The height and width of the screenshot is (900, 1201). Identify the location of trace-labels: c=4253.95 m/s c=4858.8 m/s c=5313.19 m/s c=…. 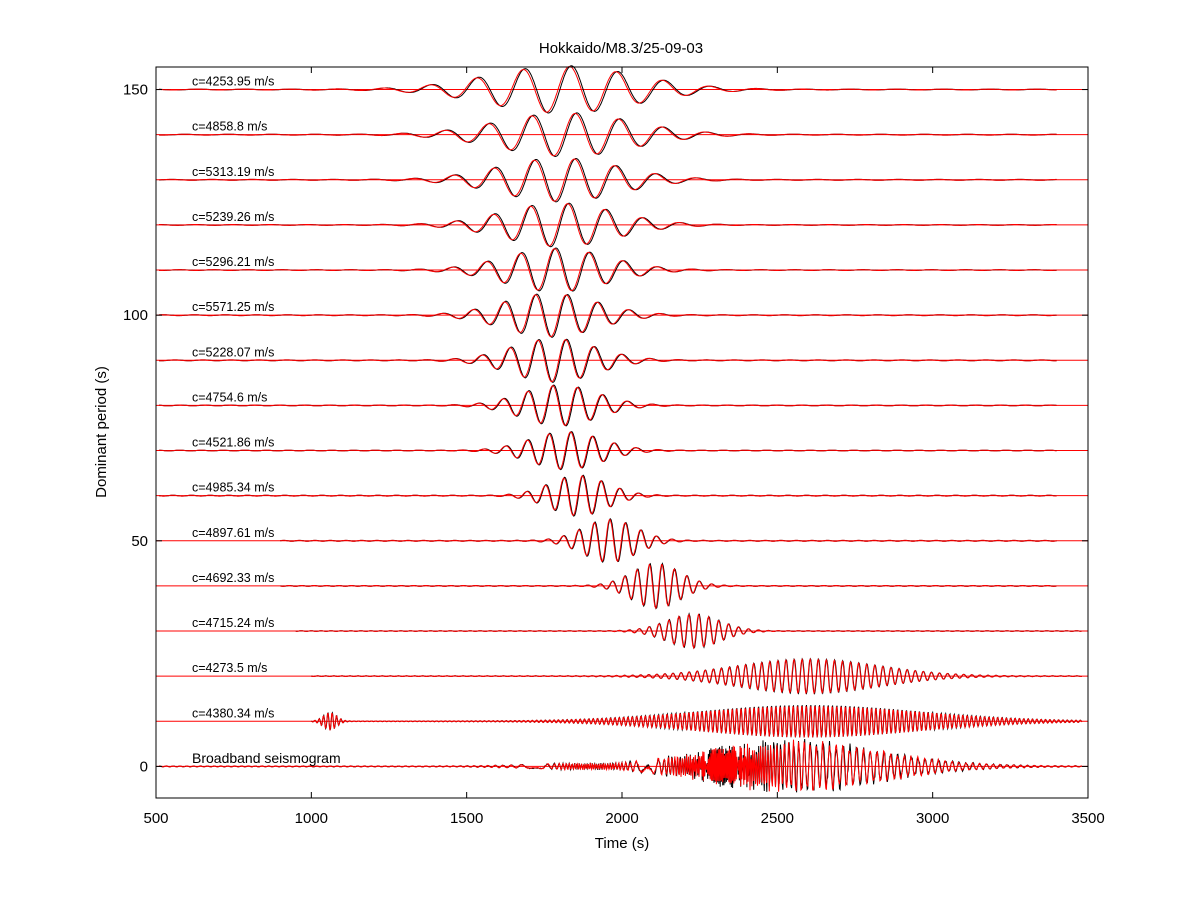
(233, 398).